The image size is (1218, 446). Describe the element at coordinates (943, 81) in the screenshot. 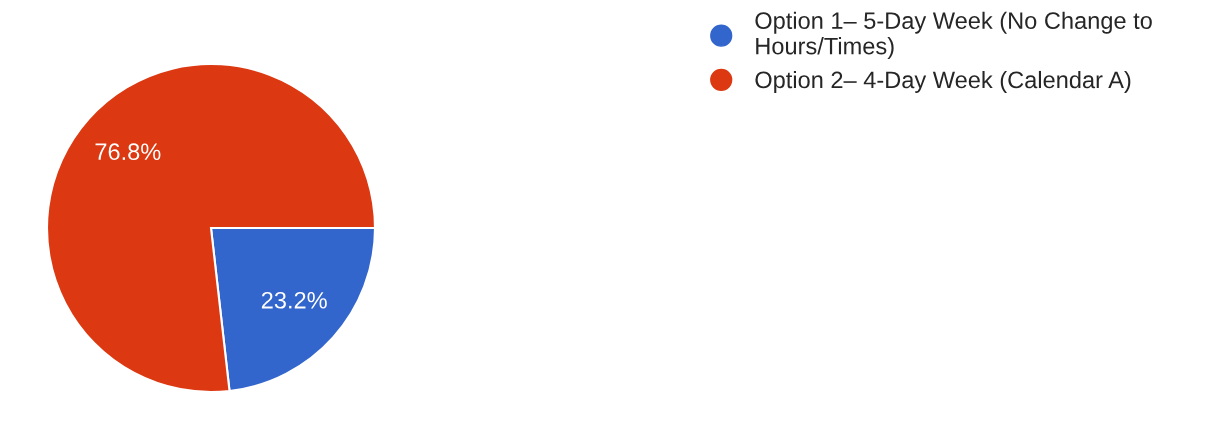

I see `legend-label: Option 2– 4-Day Week (Calendar A)` at that location.